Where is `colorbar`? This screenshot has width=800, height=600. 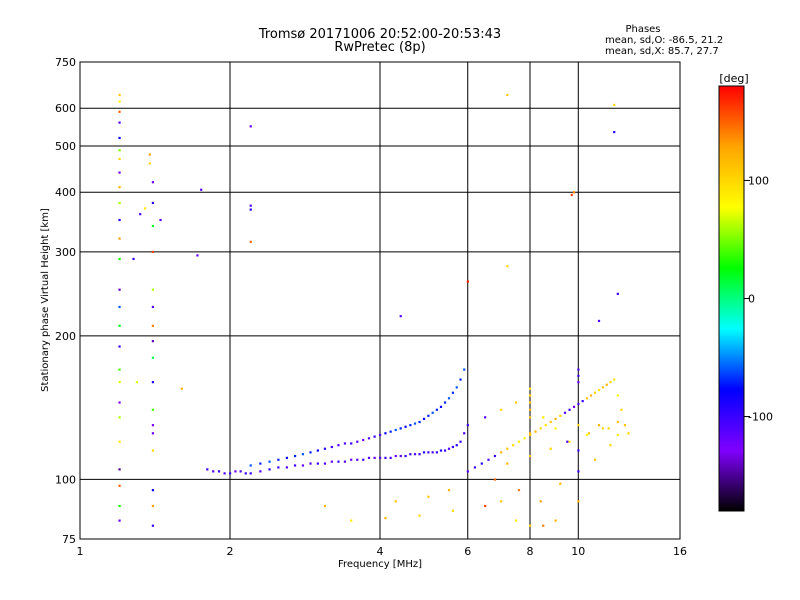
colorbar is located at coordinates (731, 298).